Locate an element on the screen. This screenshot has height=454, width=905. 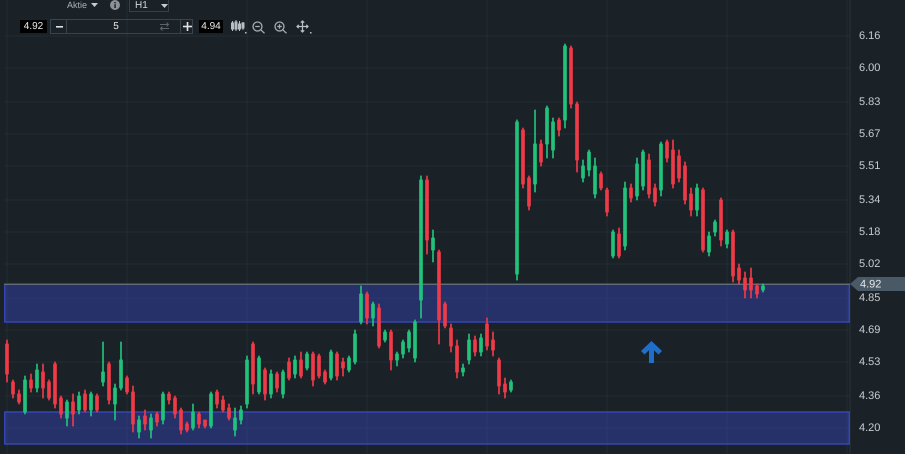
price-field: 4.92 is located at coordinates (33, 26).